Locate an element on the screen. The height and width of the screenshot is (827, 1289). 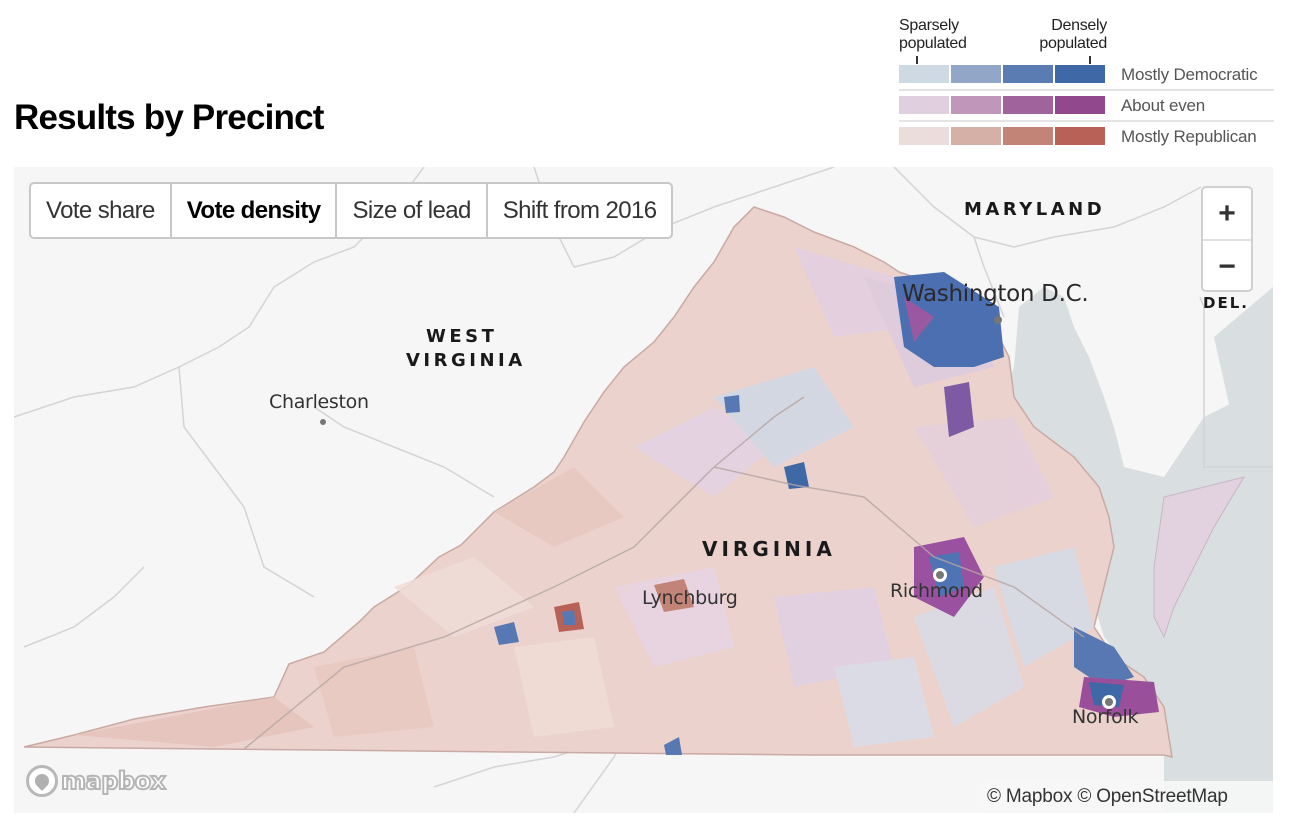
legend-tick-sparse is located at coordinates (917, 60).